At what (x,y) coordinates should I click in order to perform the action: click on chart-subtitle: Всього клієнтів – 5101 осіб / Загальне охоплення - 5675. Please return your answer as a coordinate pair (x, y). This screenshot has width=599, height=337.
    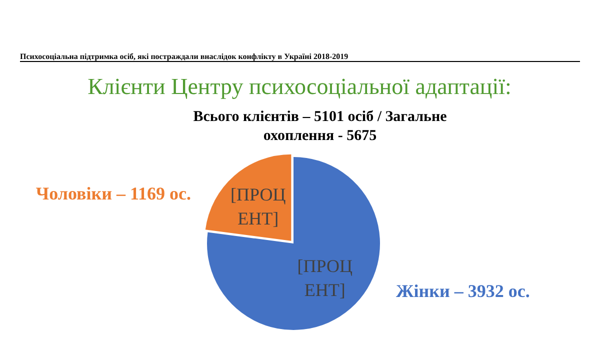
    Looking at the image, I should click on (320, 127).